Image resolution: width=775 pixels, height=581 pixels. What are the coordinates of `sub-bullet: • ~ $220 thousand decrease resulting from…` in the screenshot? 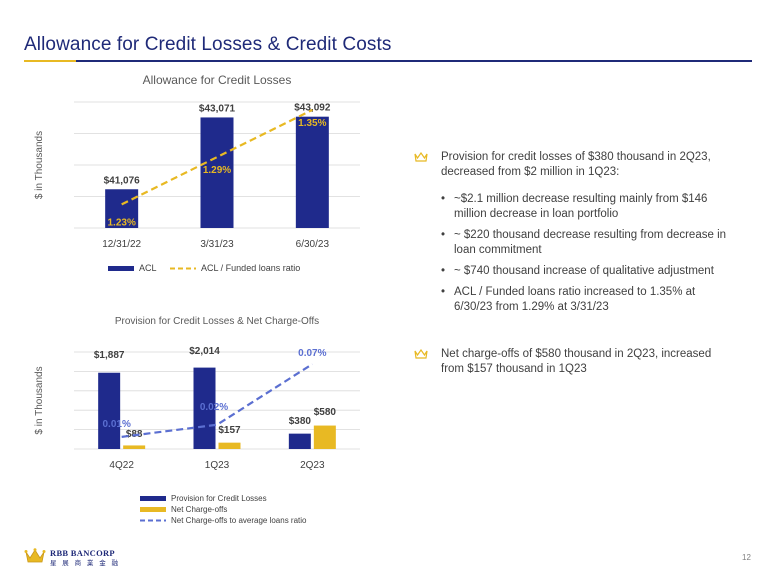 It's located at (584, 242).